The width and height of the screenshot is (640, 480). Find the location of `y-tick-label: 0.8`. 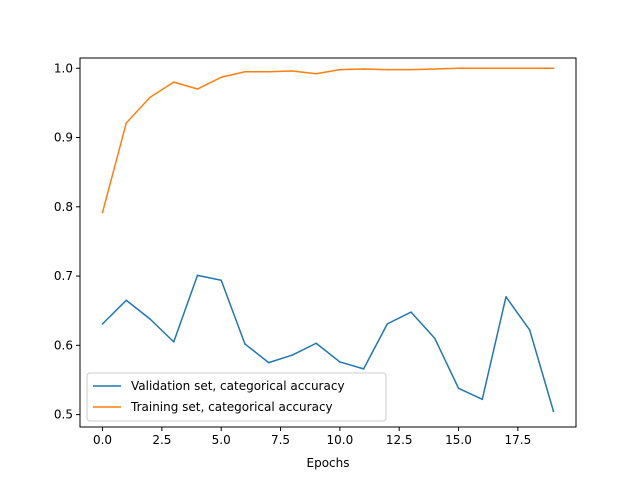

y-tick-label: 0.8 is located at coordinates (63, 207).